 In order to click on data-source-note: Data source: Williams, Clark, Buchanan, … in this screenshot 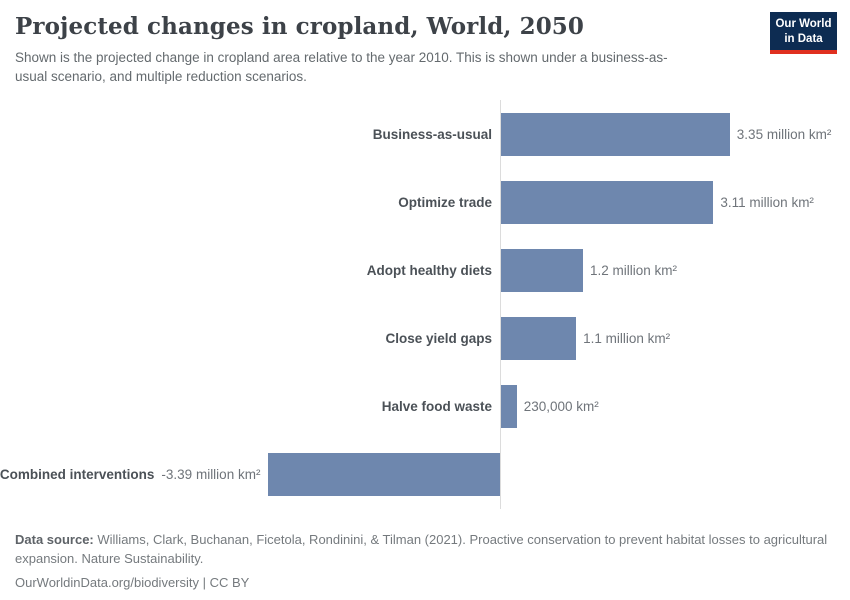, I will do `click(425, 550)`.